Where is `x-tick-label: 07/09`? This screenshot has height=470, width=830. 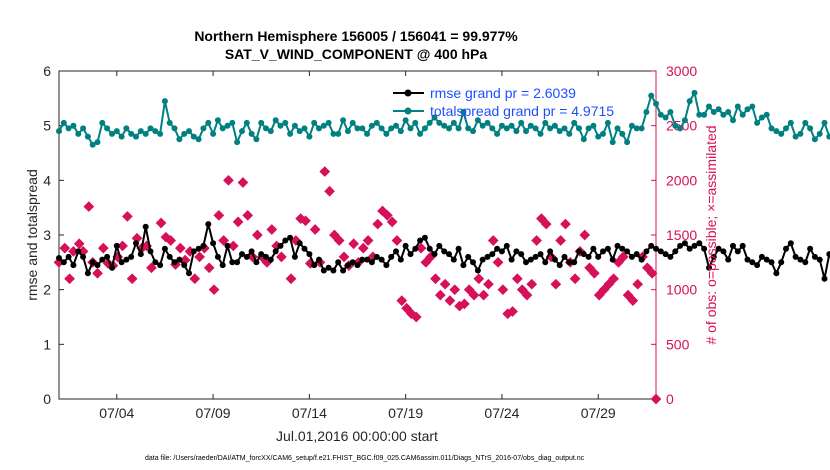 x-tick-label: 07/09 is located at coordinates (213, 413).